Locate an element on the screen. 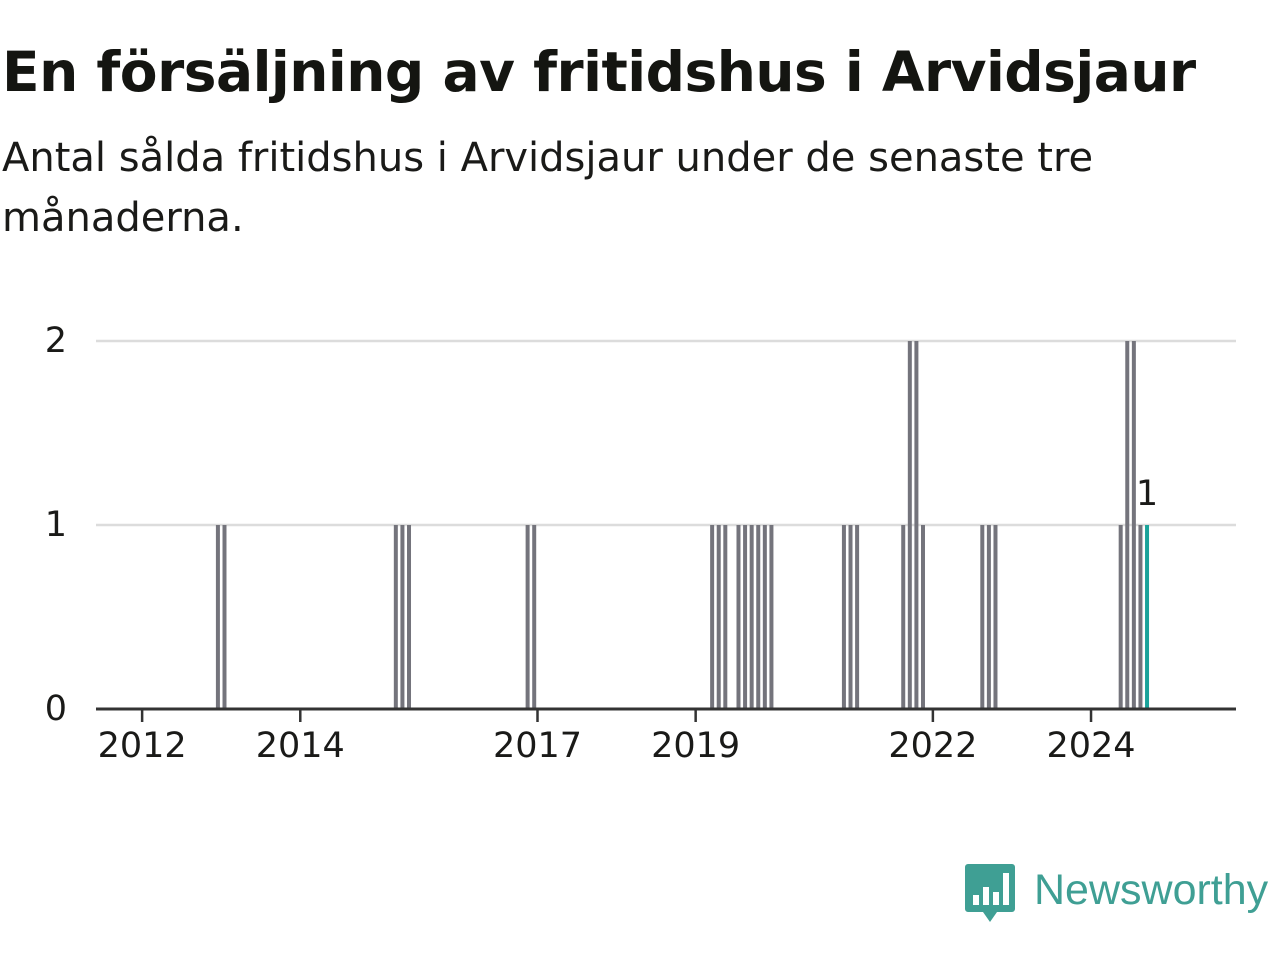  x-axis: 2012 2014 2017 2019 2022 2024 is located at coordinates (666, 736).